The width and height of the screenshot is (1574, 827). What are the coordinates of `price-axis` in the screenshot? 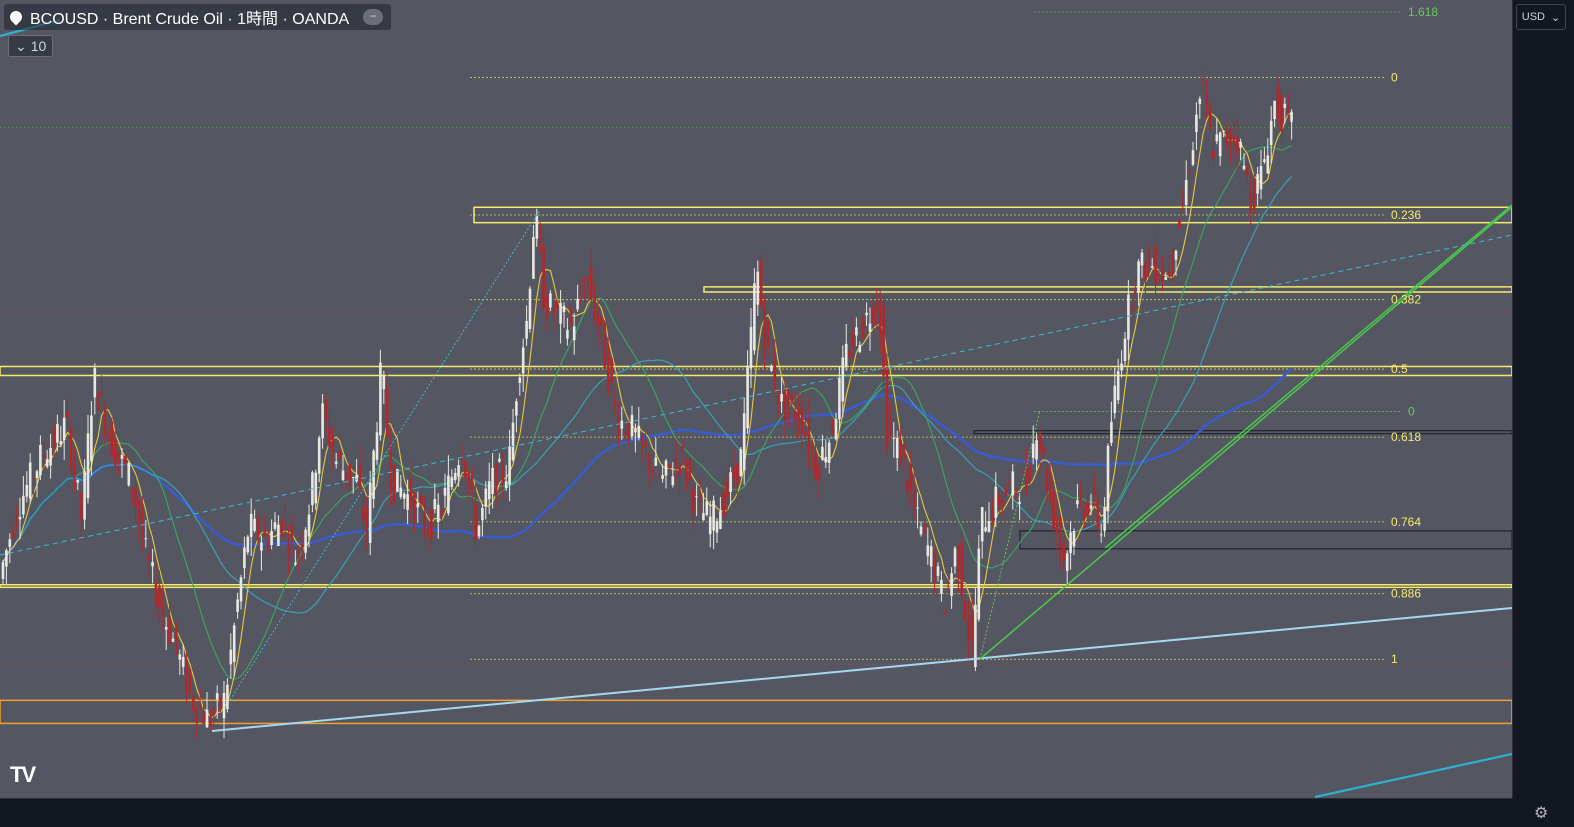 It's located at (1543, 399).